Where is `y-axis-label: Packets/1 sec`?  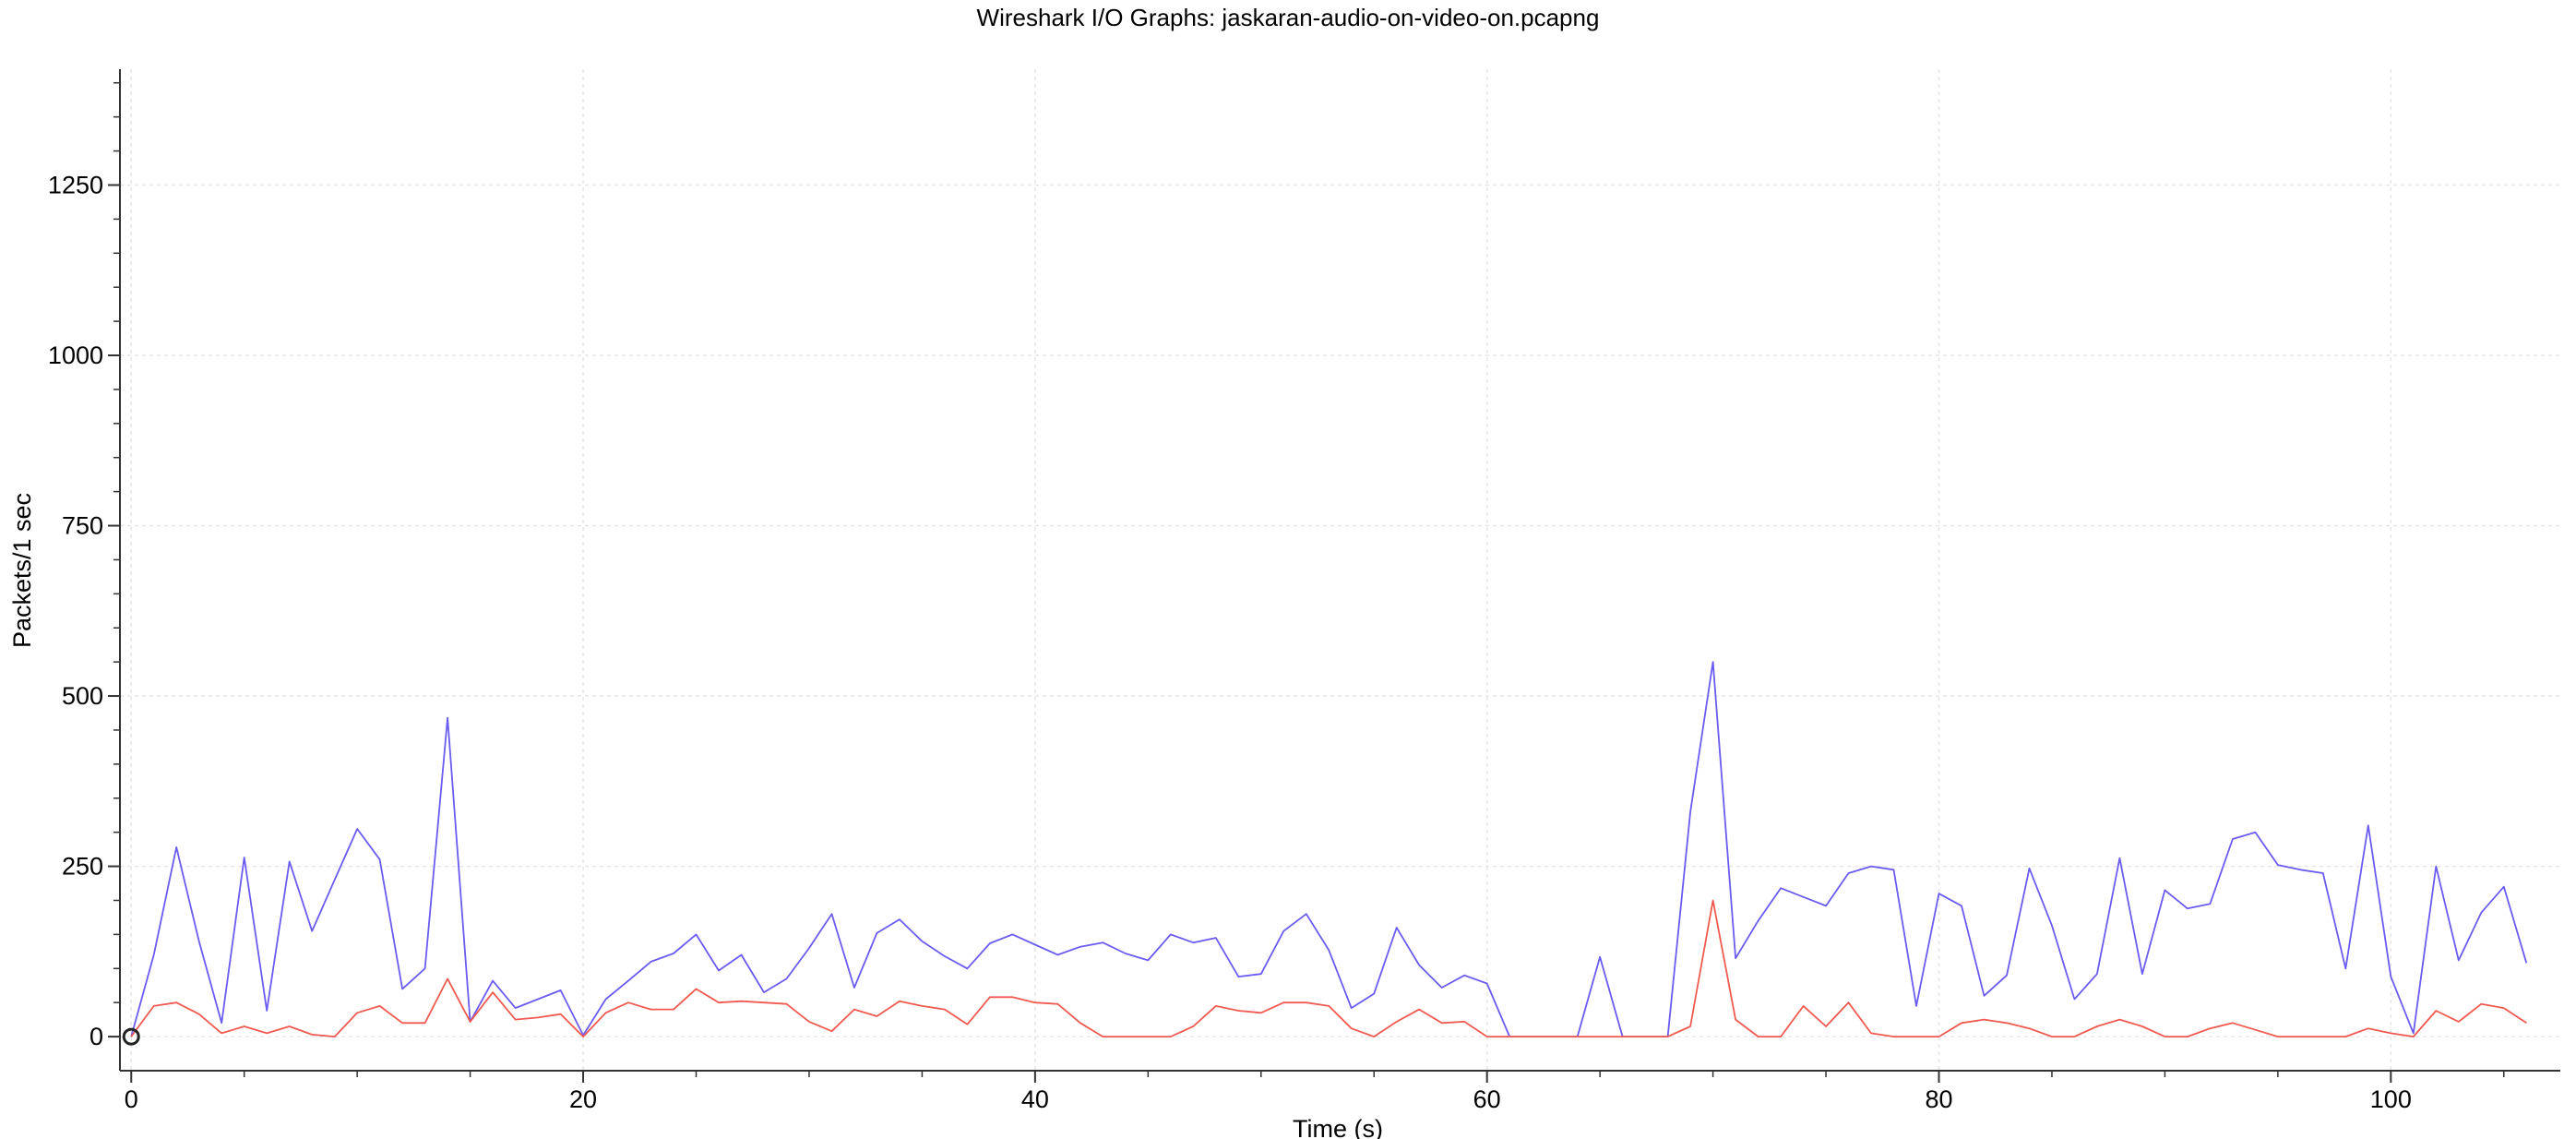 y-axis-label: Packets/1 sec is located at coordinates (22, 571).